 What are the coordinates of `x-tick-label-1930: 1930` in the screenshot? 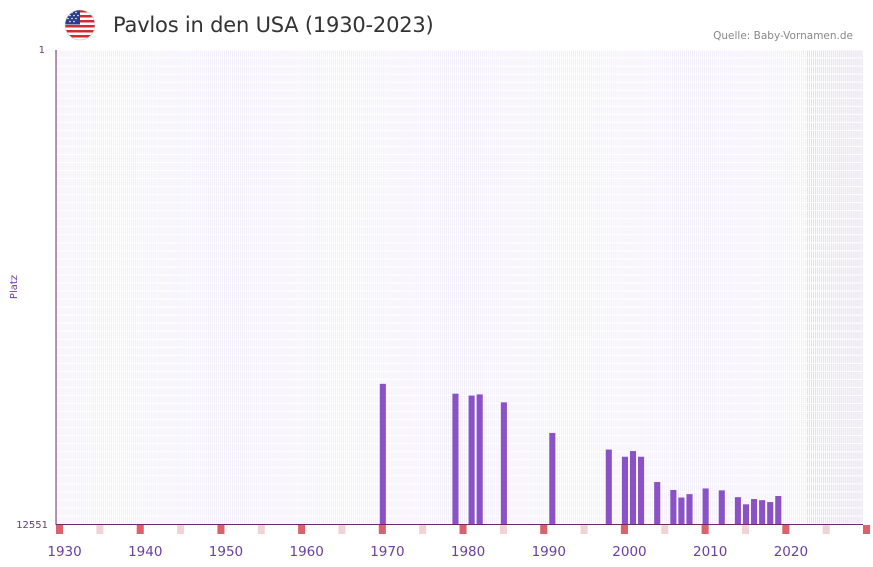 It's located at (64, 552).